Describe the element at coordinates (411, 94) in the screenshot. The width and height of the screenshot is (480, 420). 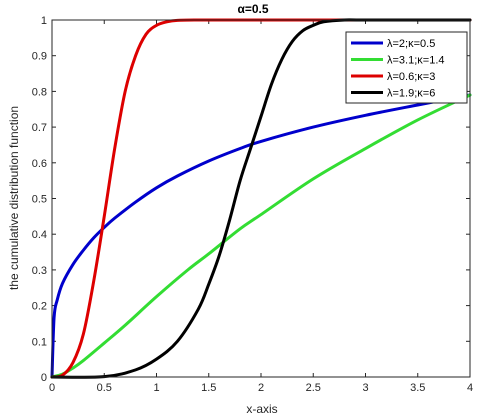
I see `legend-label: λ=1.9;κ=6` at that location.